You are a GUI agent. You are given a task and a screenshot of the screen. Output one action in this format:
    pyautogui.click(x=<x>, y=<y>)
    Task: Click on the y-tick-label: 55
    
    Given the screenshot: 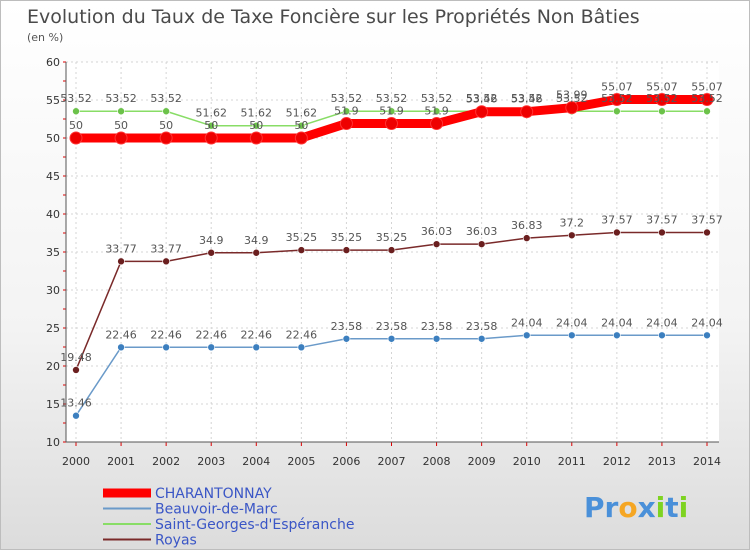 What is the action you would take?
    pyautogui.click(x=53, y=100)
    